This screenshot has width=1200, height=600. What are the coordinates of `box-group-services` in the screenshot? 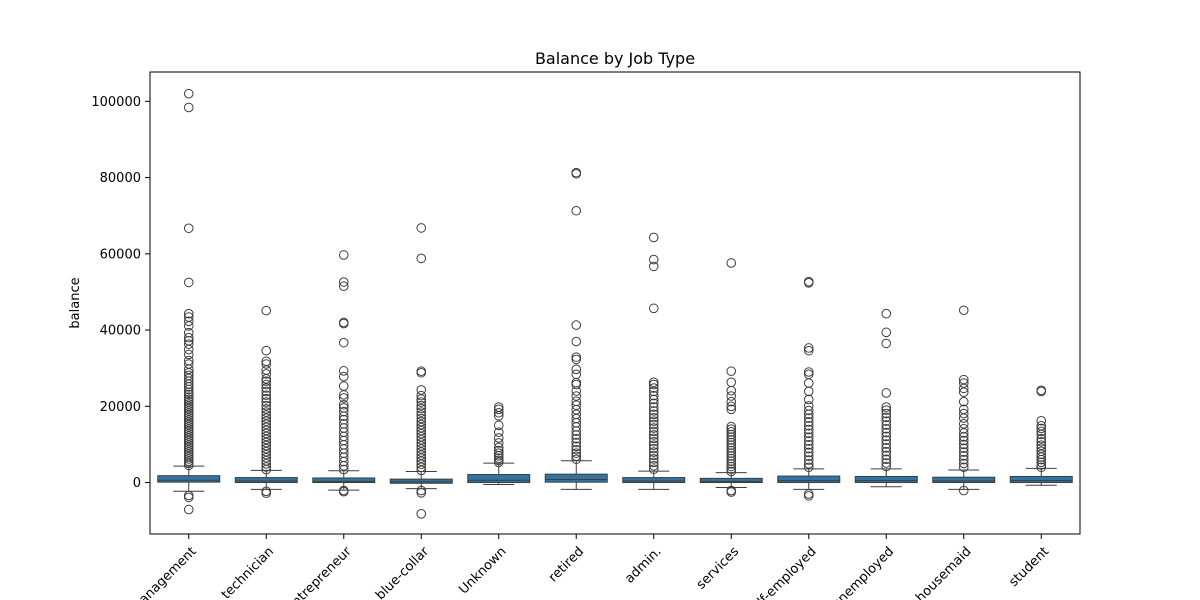 It's located at (731, 377).